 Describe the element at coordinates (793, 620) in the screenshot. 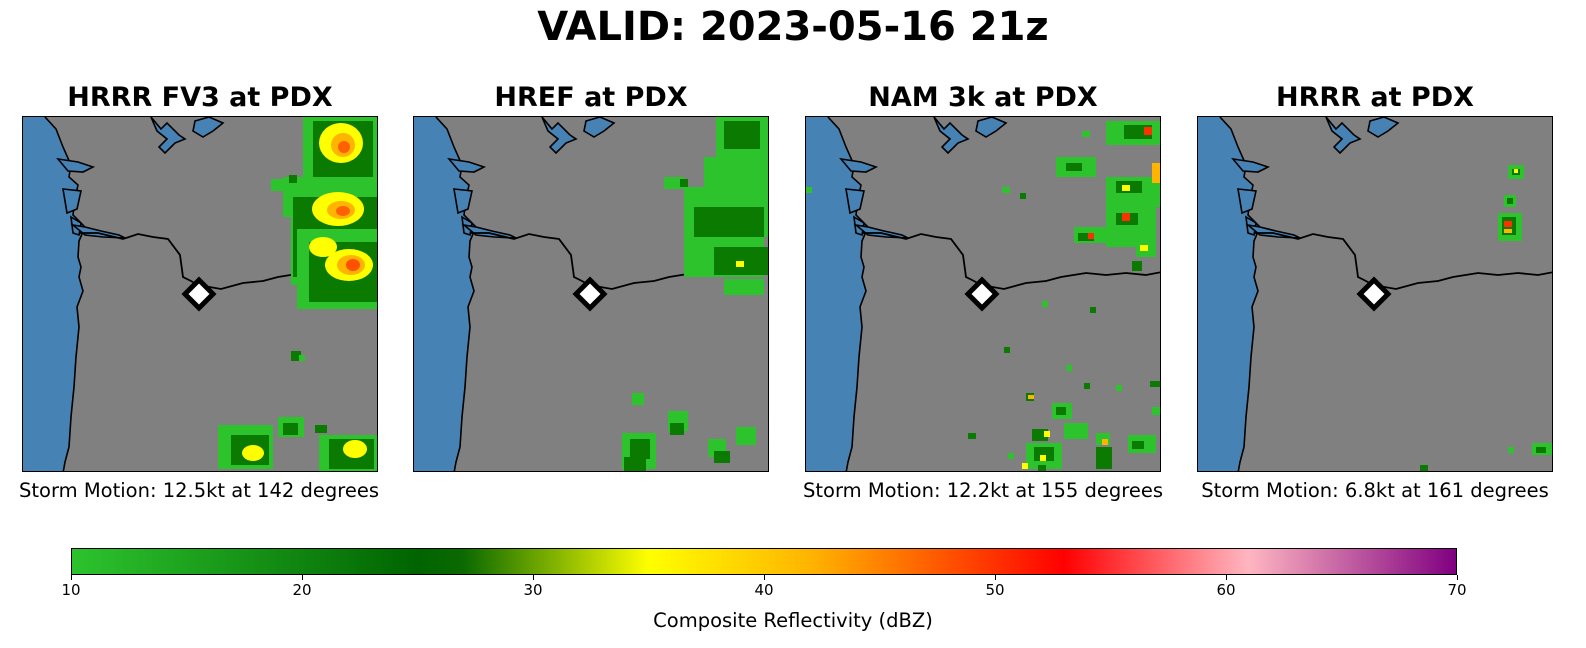

I see `colorbar-label: Composite Reflectivity (dBZ)` at that location.